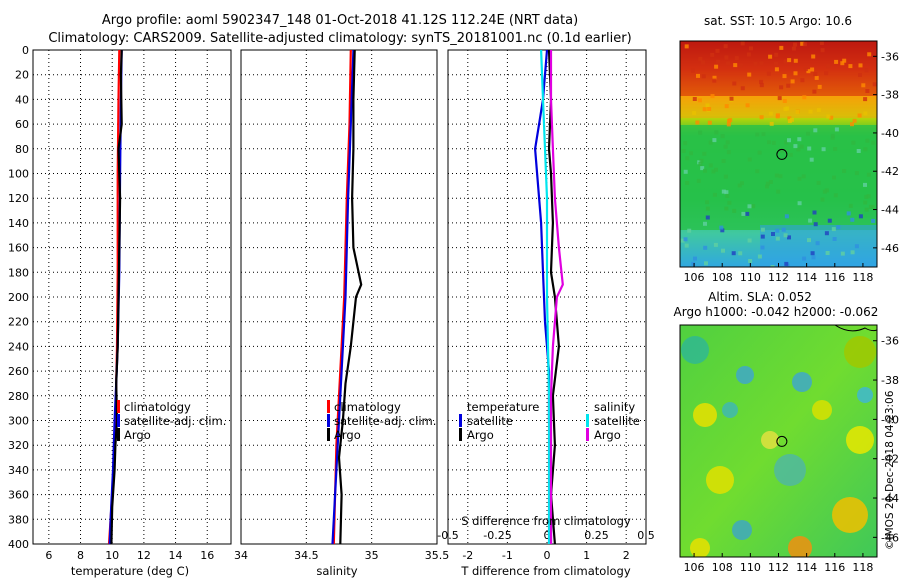 The image size is (900, 580). Describe the element at coordinates (18, 519) in the screenshot. I see `depth-tick-label: 380` at that location.